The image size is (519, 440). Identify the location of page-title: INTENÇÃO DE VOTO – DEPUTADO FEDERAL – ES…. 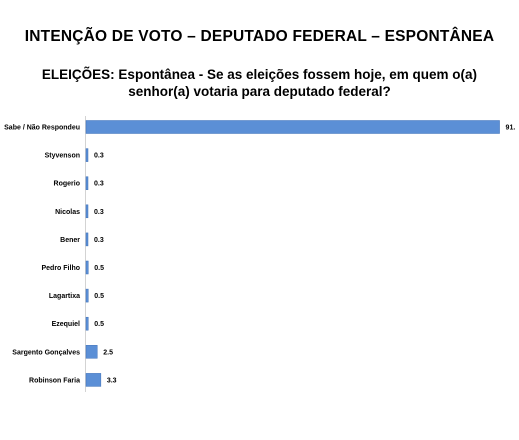
(259, 36).